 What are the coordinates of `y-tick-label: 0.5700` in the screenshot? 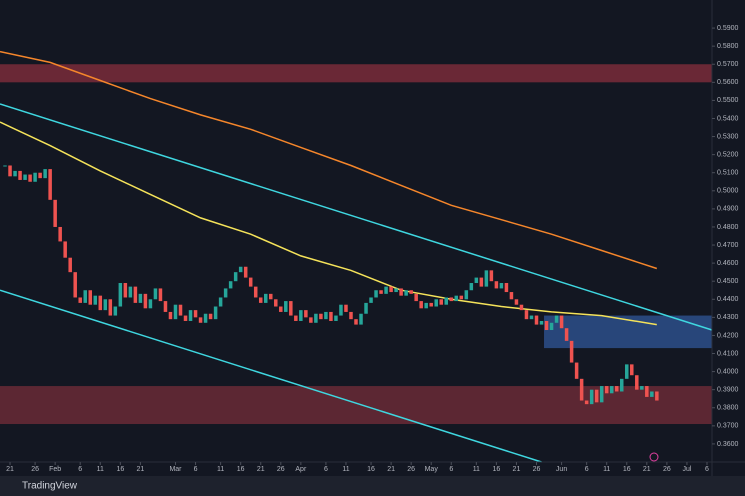 It's located at (728, 64).